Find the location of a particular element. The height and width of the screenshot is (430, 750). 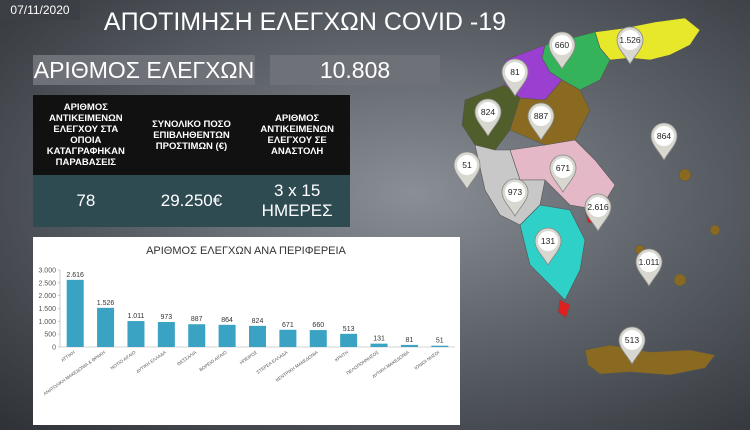

map-pin-label: 1.526 is located at coordinates (630, 40).